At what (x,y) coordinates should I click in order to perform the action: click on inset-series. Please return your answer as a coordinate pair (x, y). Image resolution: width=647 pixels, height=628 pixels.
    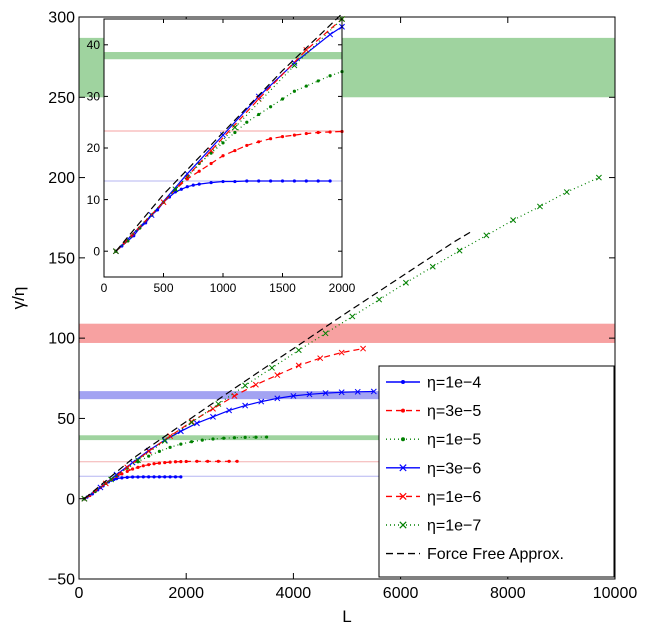
    Looking at the image, I should click on (228, 134).